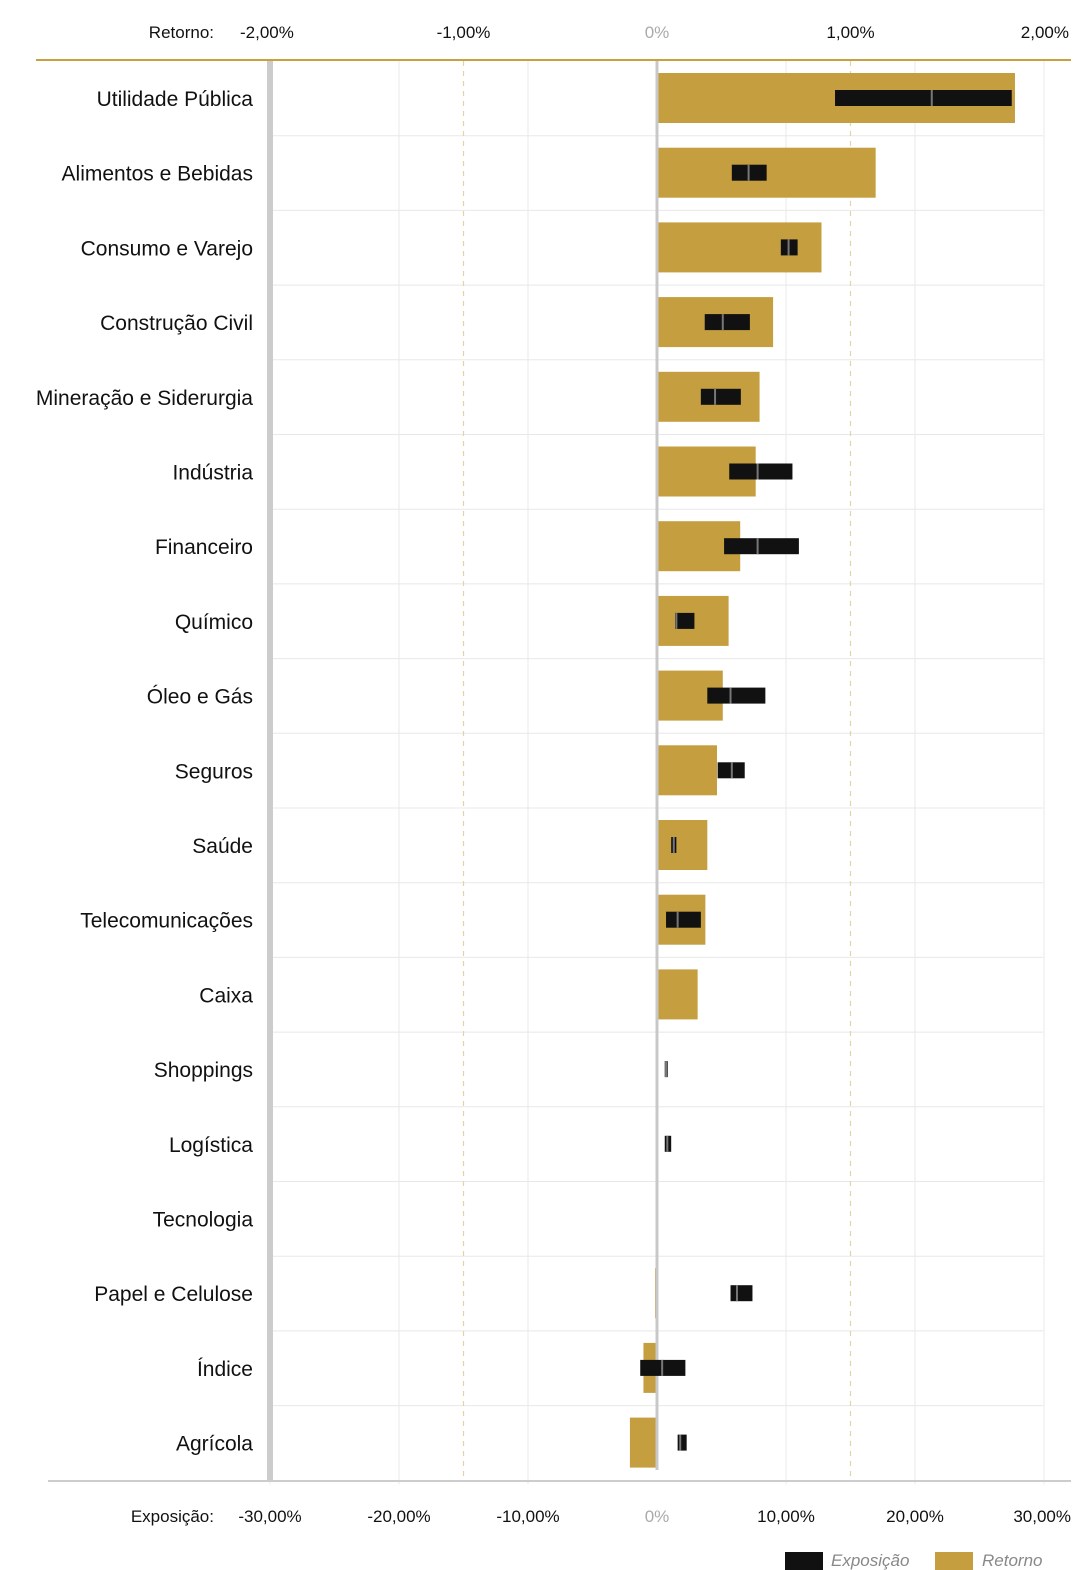 The height and width of the screenshot is (1570, 1073). Describe the element at coordinates (267, 32) in the screenshot. I see `return-tick-label: -2,00%` at that location.